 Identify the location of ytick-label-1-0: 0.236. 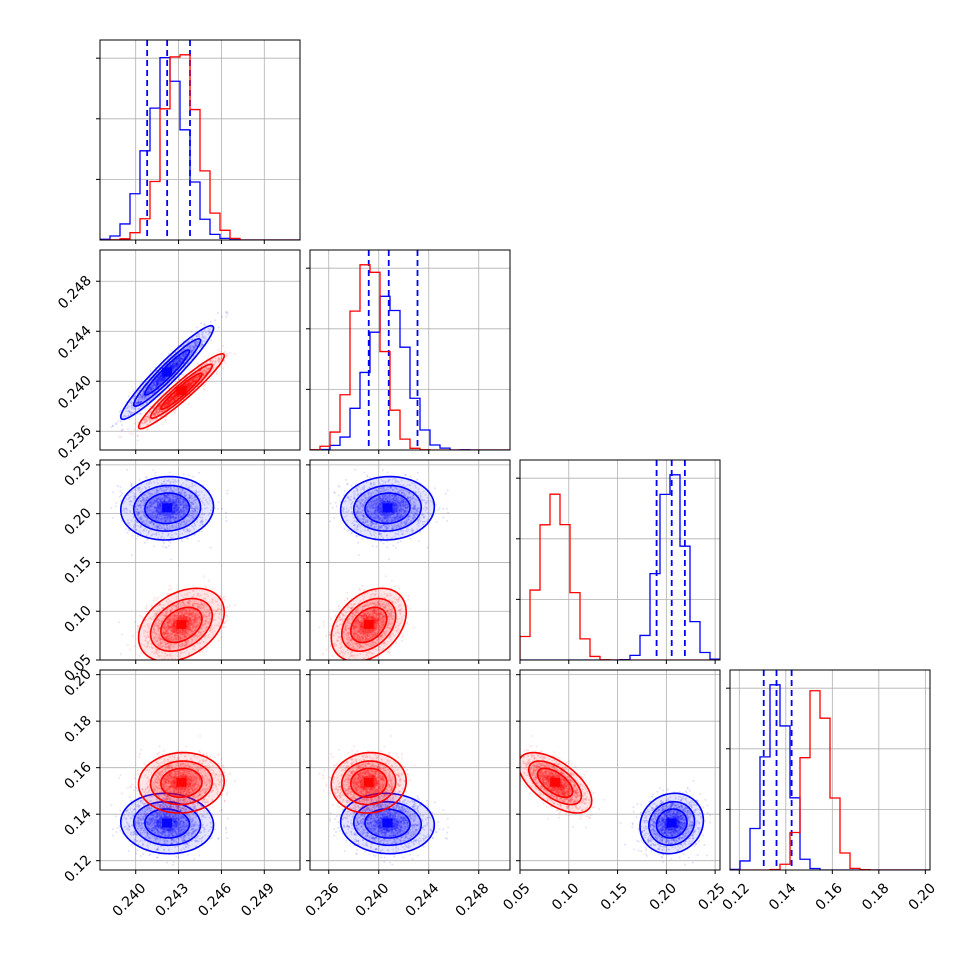
(75, 443).